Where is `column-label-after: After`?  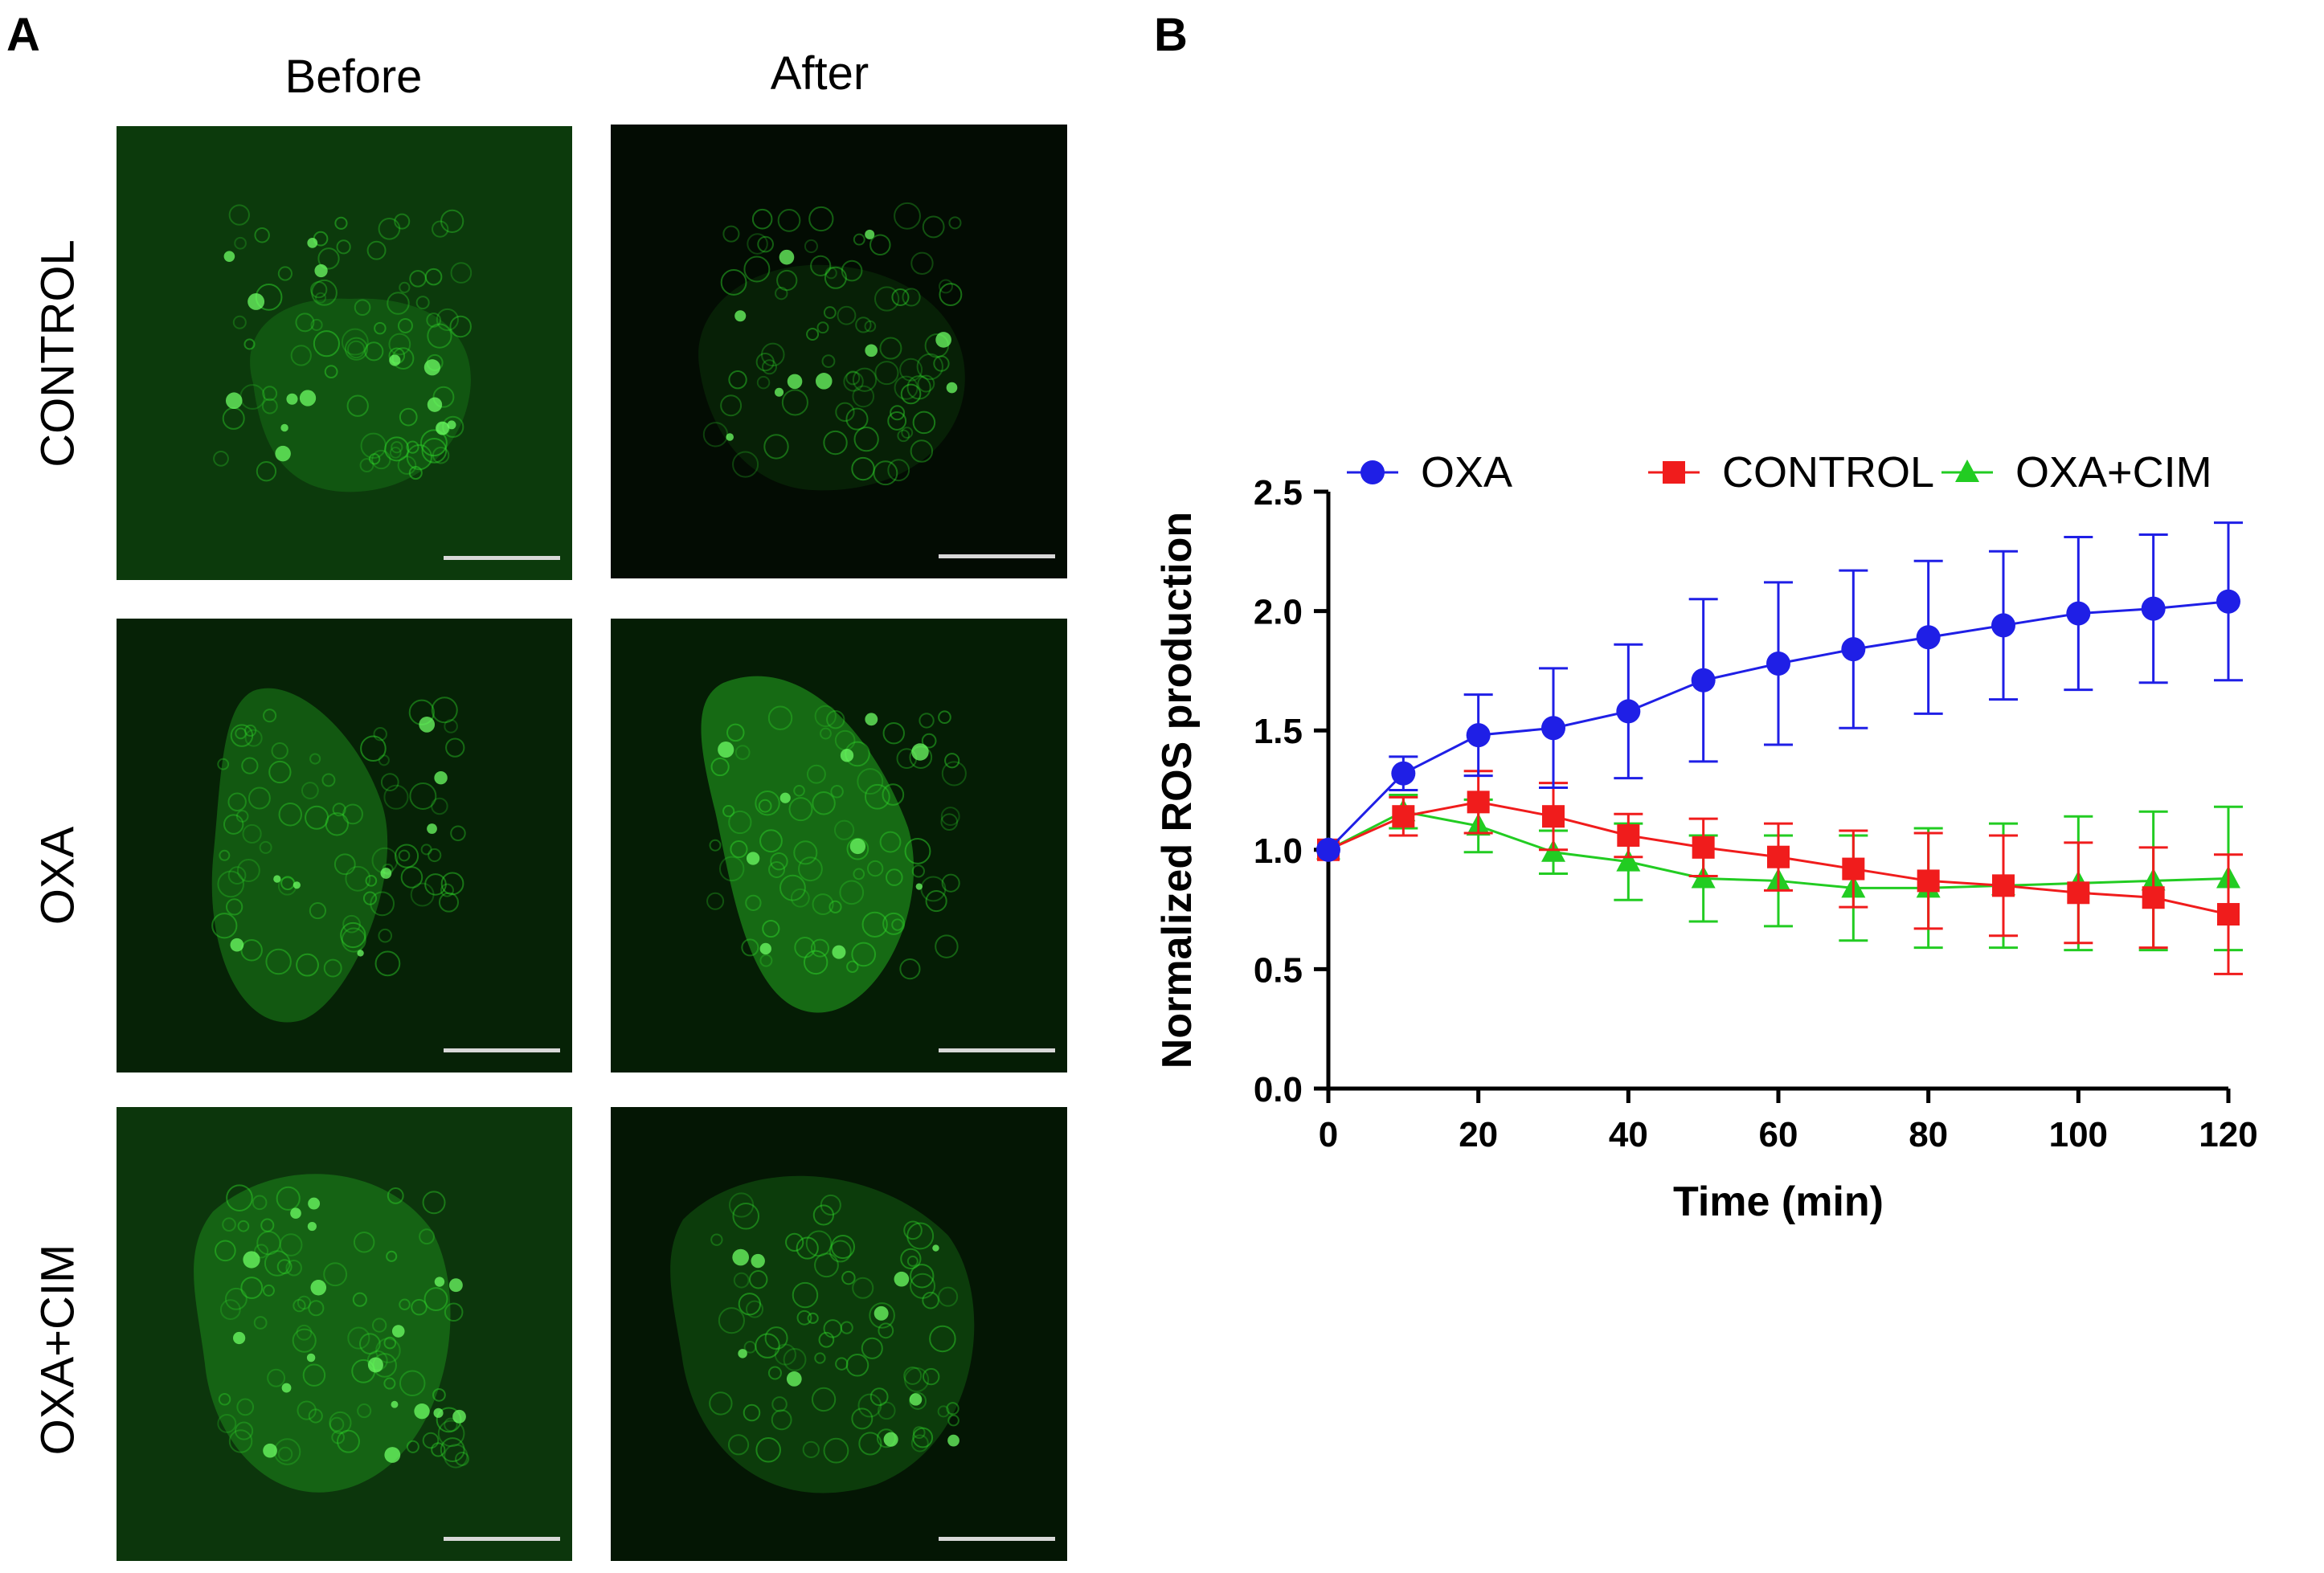 column-label-after: After is located at coordinates (819, 73).